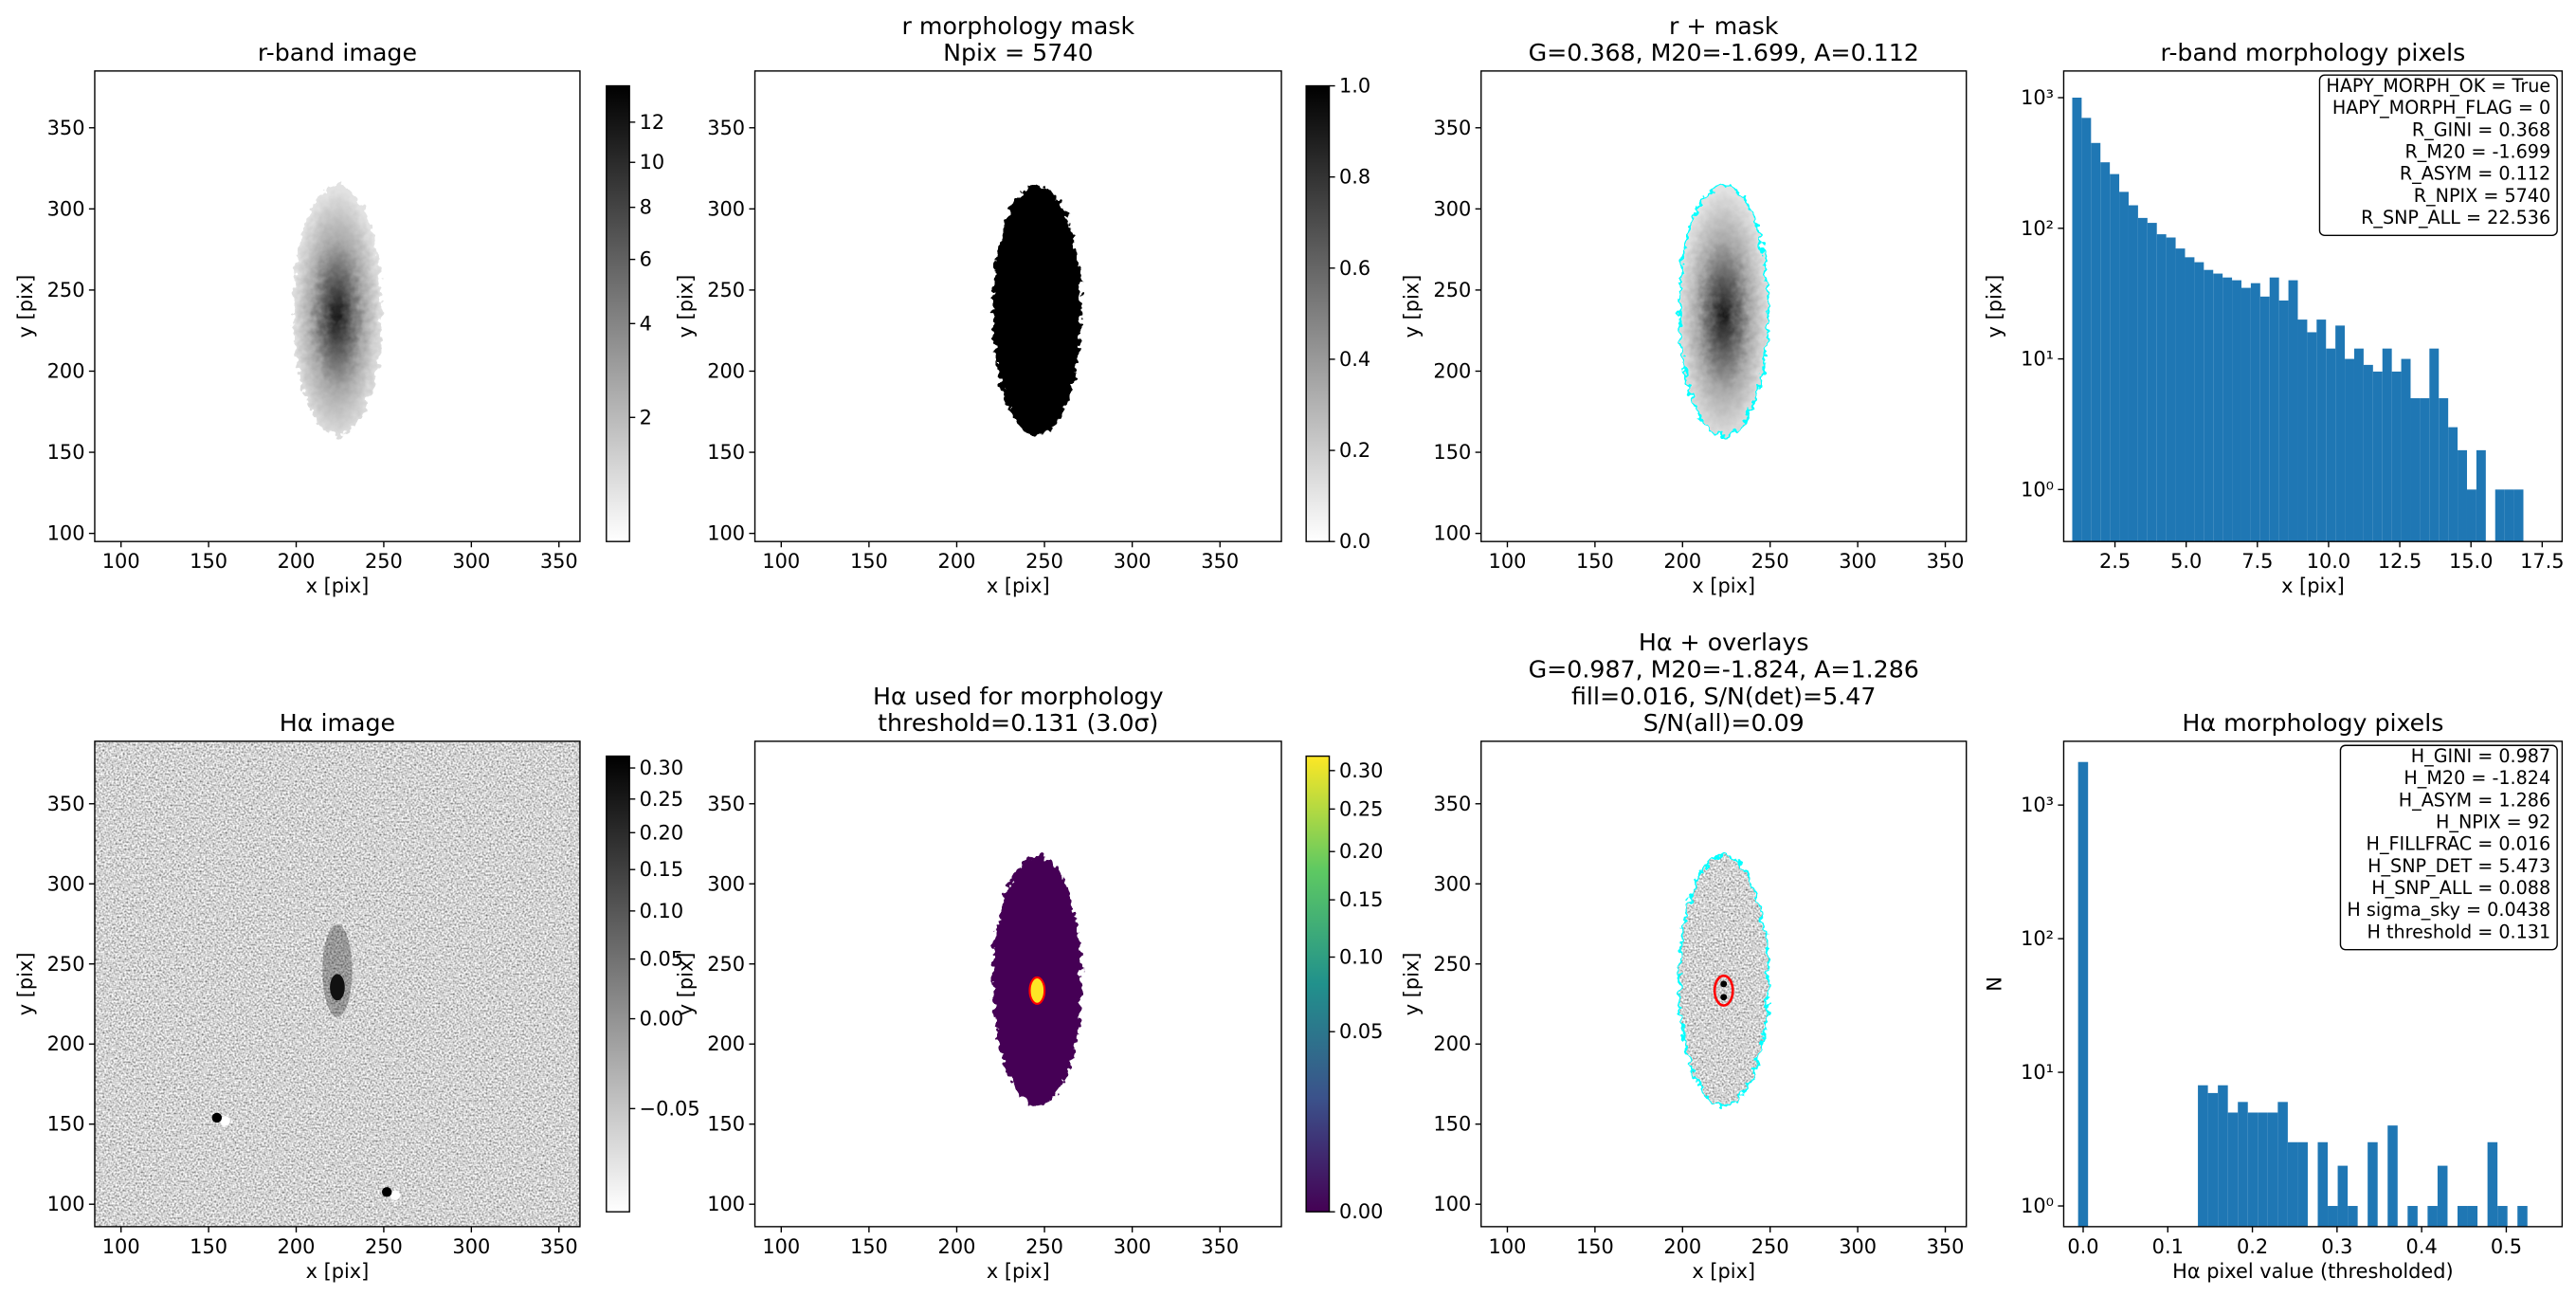  Describe the element at coordinates (1361, 808) in the screenshot. I see `colorbar-tick-label: 0.25` at that location.